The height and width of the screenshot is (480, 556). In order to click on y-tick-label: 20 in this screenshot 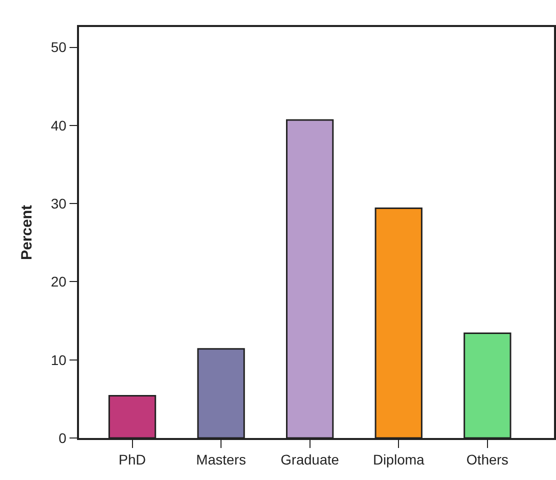, I will do `click(58, 282)`.